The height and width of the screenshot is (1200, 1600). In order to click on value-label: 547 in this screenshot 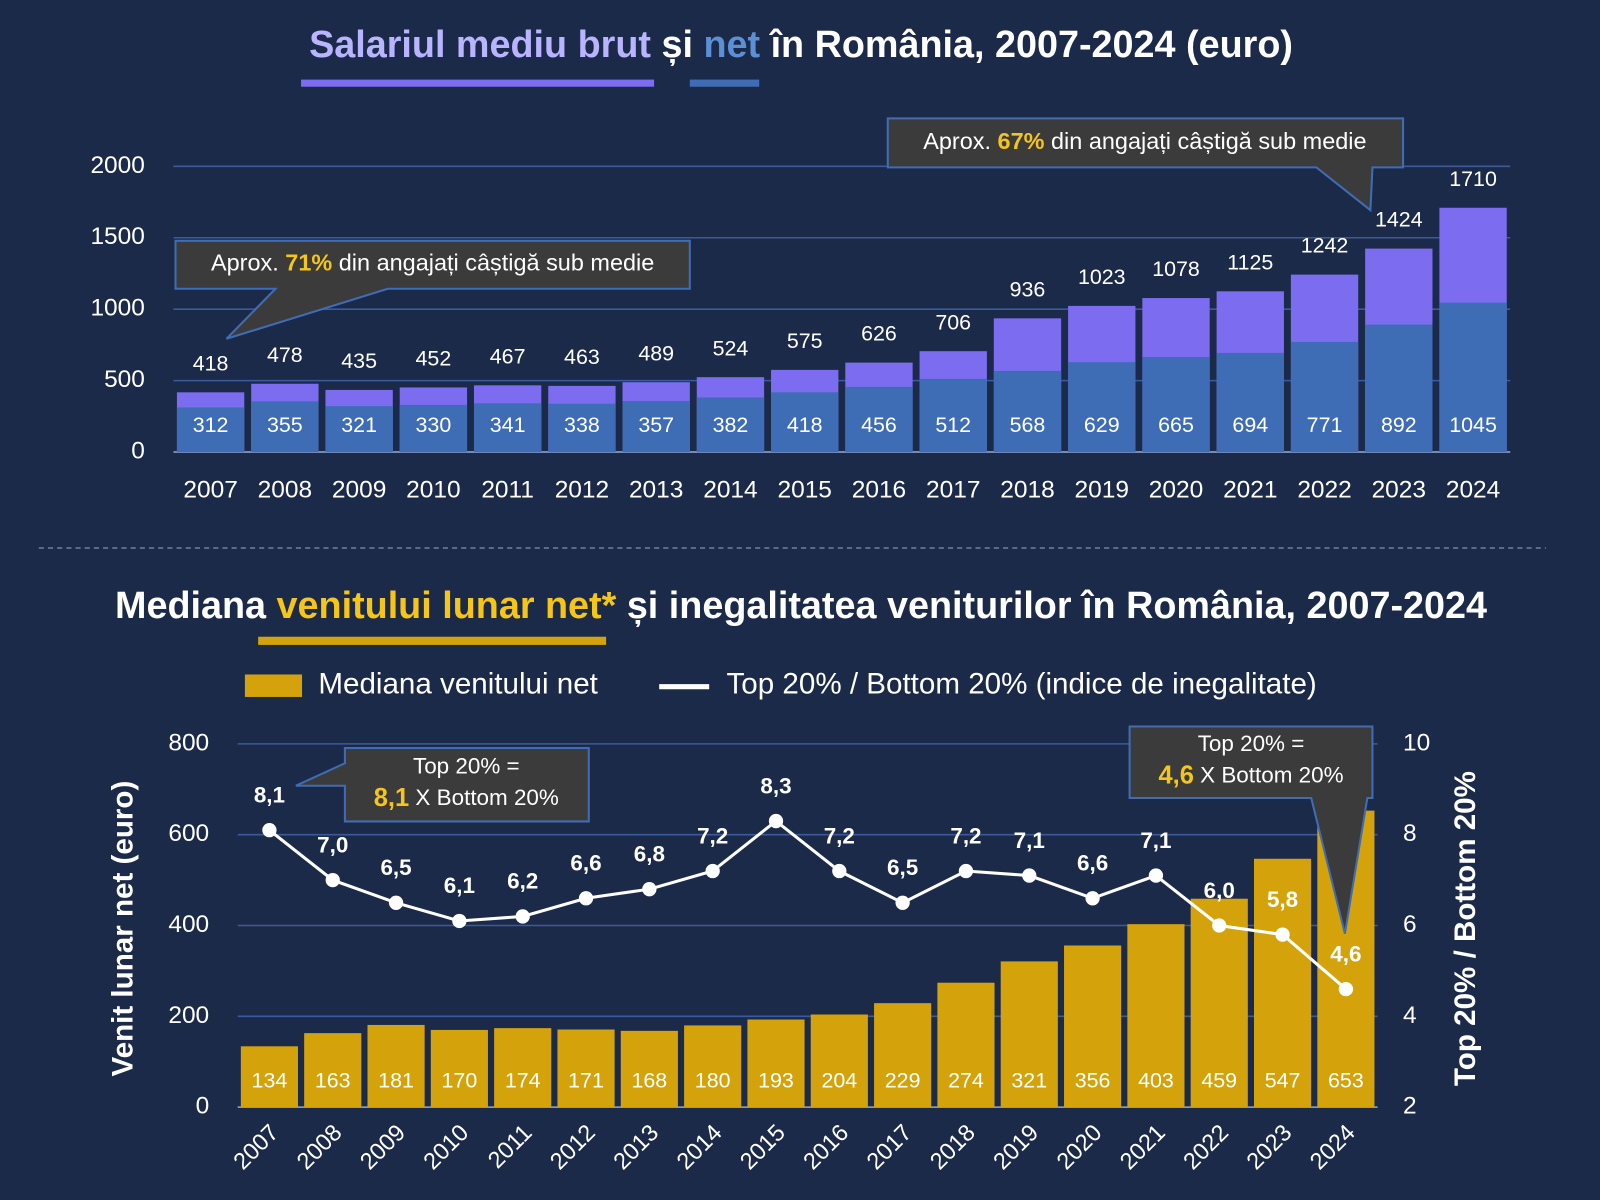, I will do `click(1283, 1080)`.